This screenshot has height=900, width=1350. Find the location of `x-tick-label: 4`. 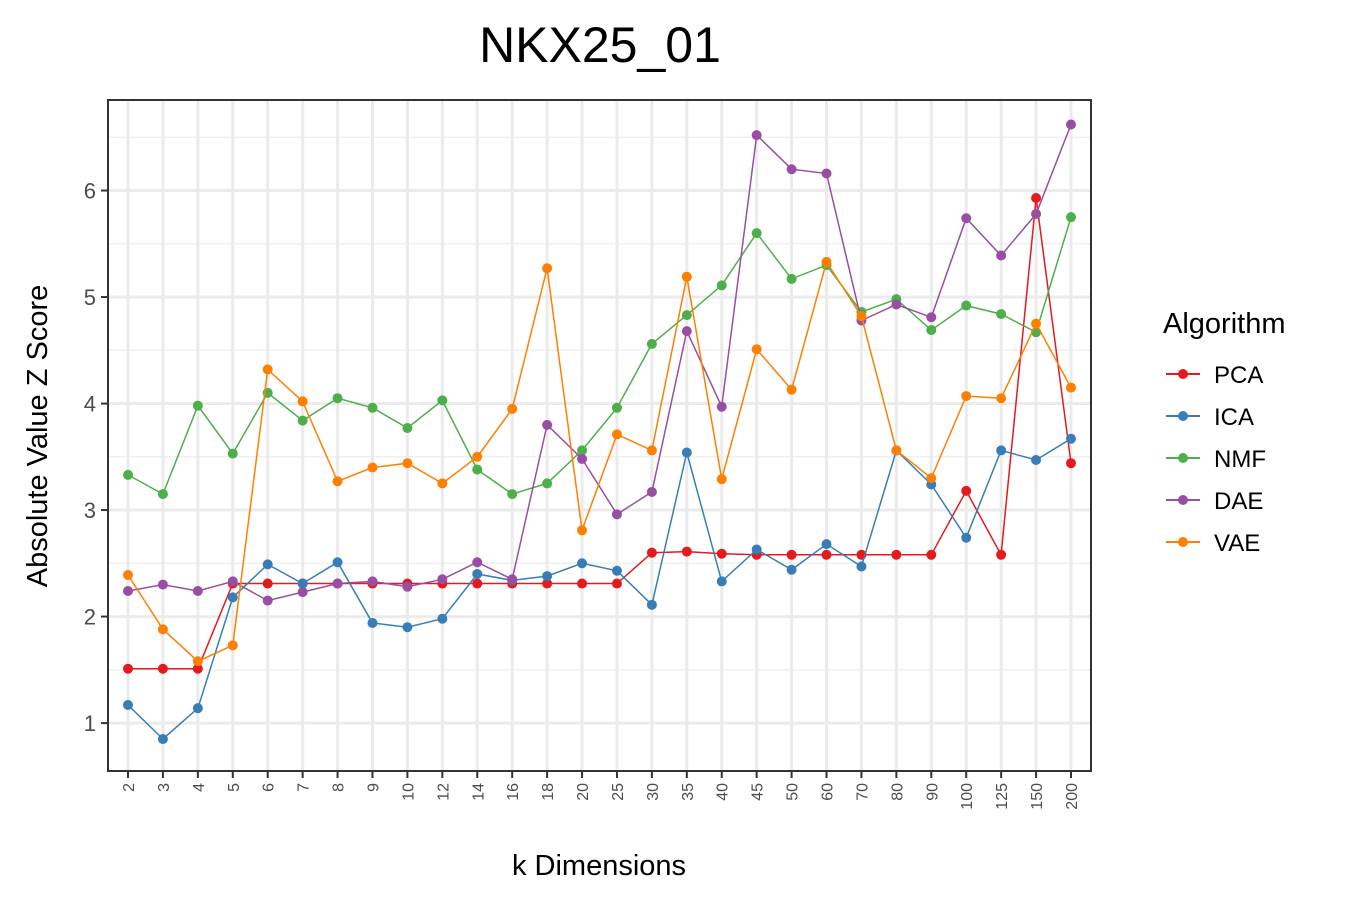

x-tick-label: 4 is located at coordinates (199, 787).